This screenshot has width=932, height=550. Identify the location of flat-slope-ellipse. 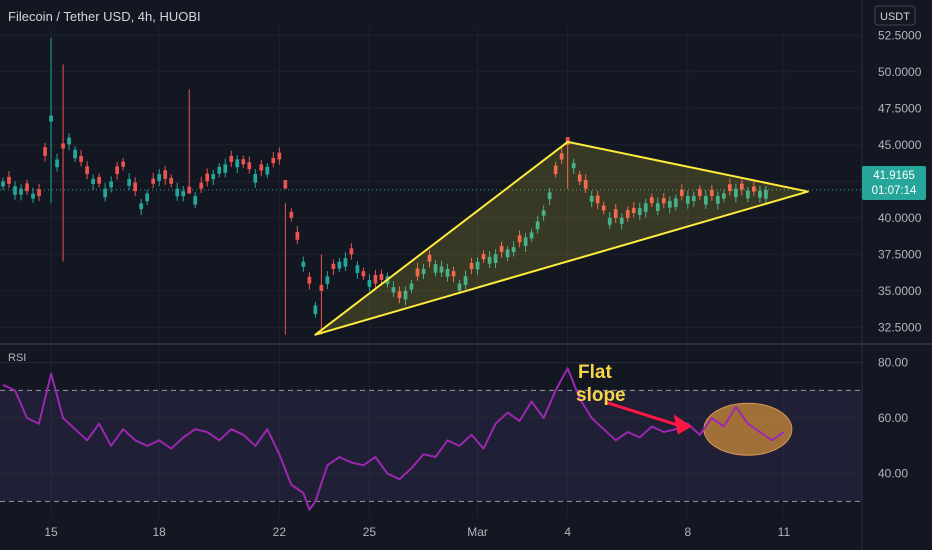
(748, 429).